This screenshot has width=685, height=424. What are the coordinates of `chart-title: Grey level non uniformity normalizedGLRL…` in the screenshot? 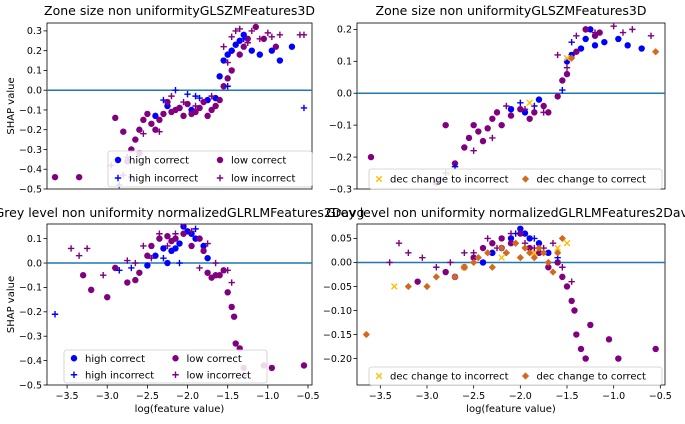 It's located at (505, 212).